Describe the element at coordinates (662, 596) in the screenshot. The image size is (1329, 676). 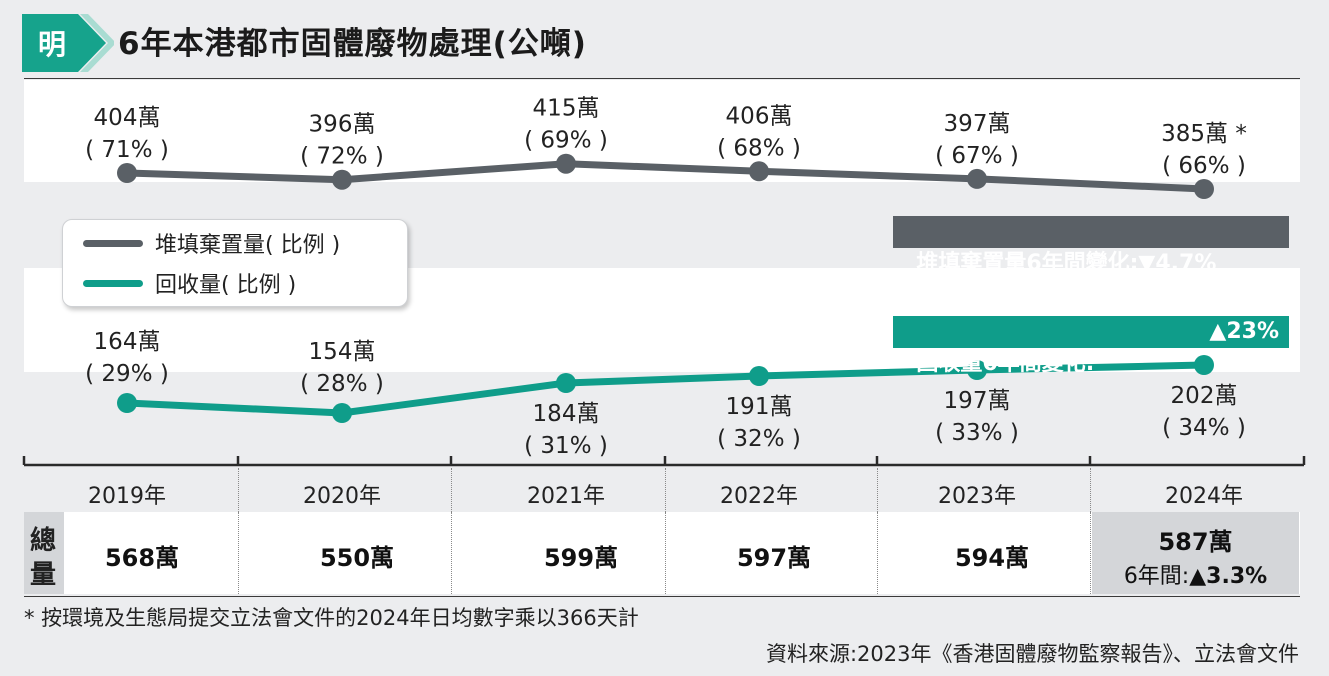
I see `bottom-rule` at that location.